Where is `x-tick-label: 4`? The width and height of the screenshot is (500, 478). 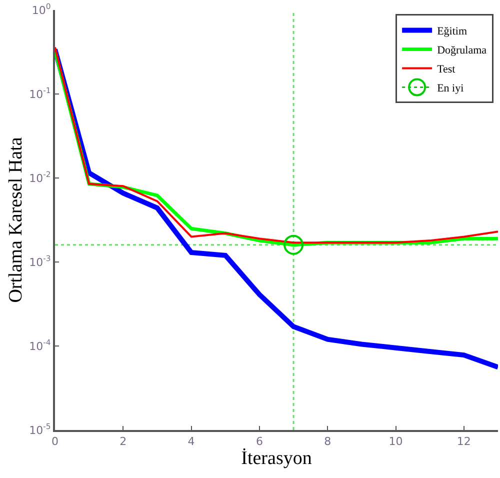 x-tick-label: 4 is located at coordinates (191, 441).